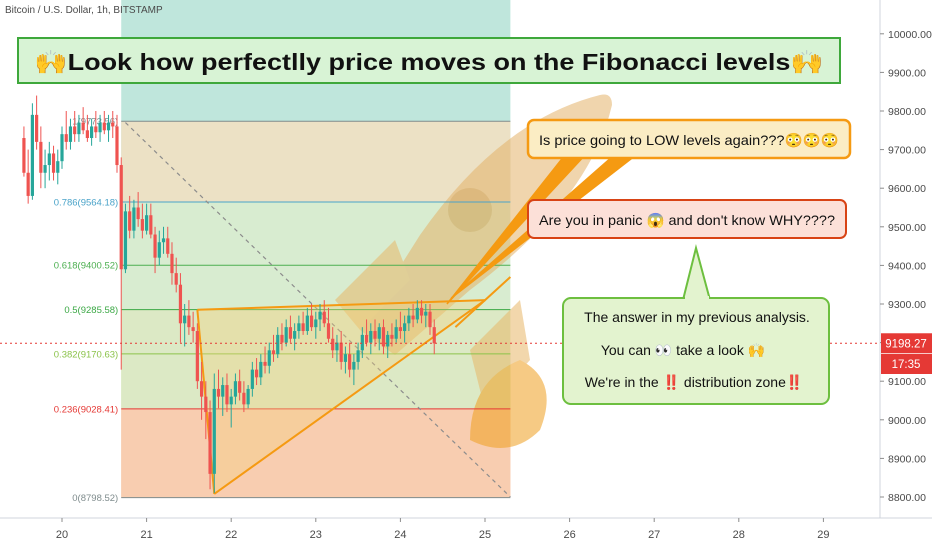 This screenshot has width=932, height=555. Describe the element at coordinates (694, 382) in the screenshot. I see `callout-answer-line-3: We're in the ‼️ distribution zone‼️` at that location.